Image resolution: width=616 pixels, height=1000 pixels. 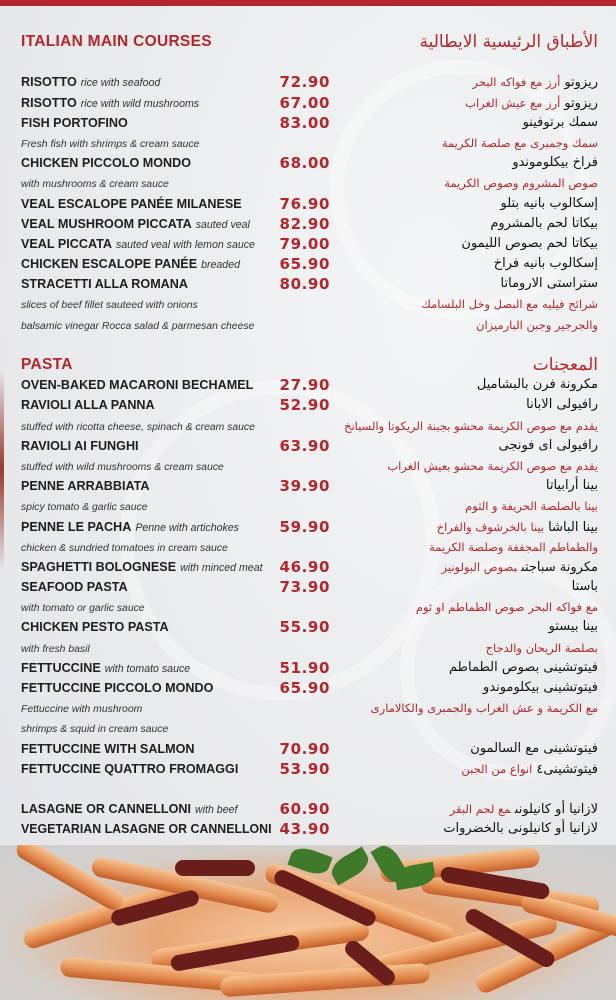 What do you see at coordinates (556, 810) in the screenshot?
I see `arabic-name: لازانيا أو كانيلونى` at bounding box center [556, 810].